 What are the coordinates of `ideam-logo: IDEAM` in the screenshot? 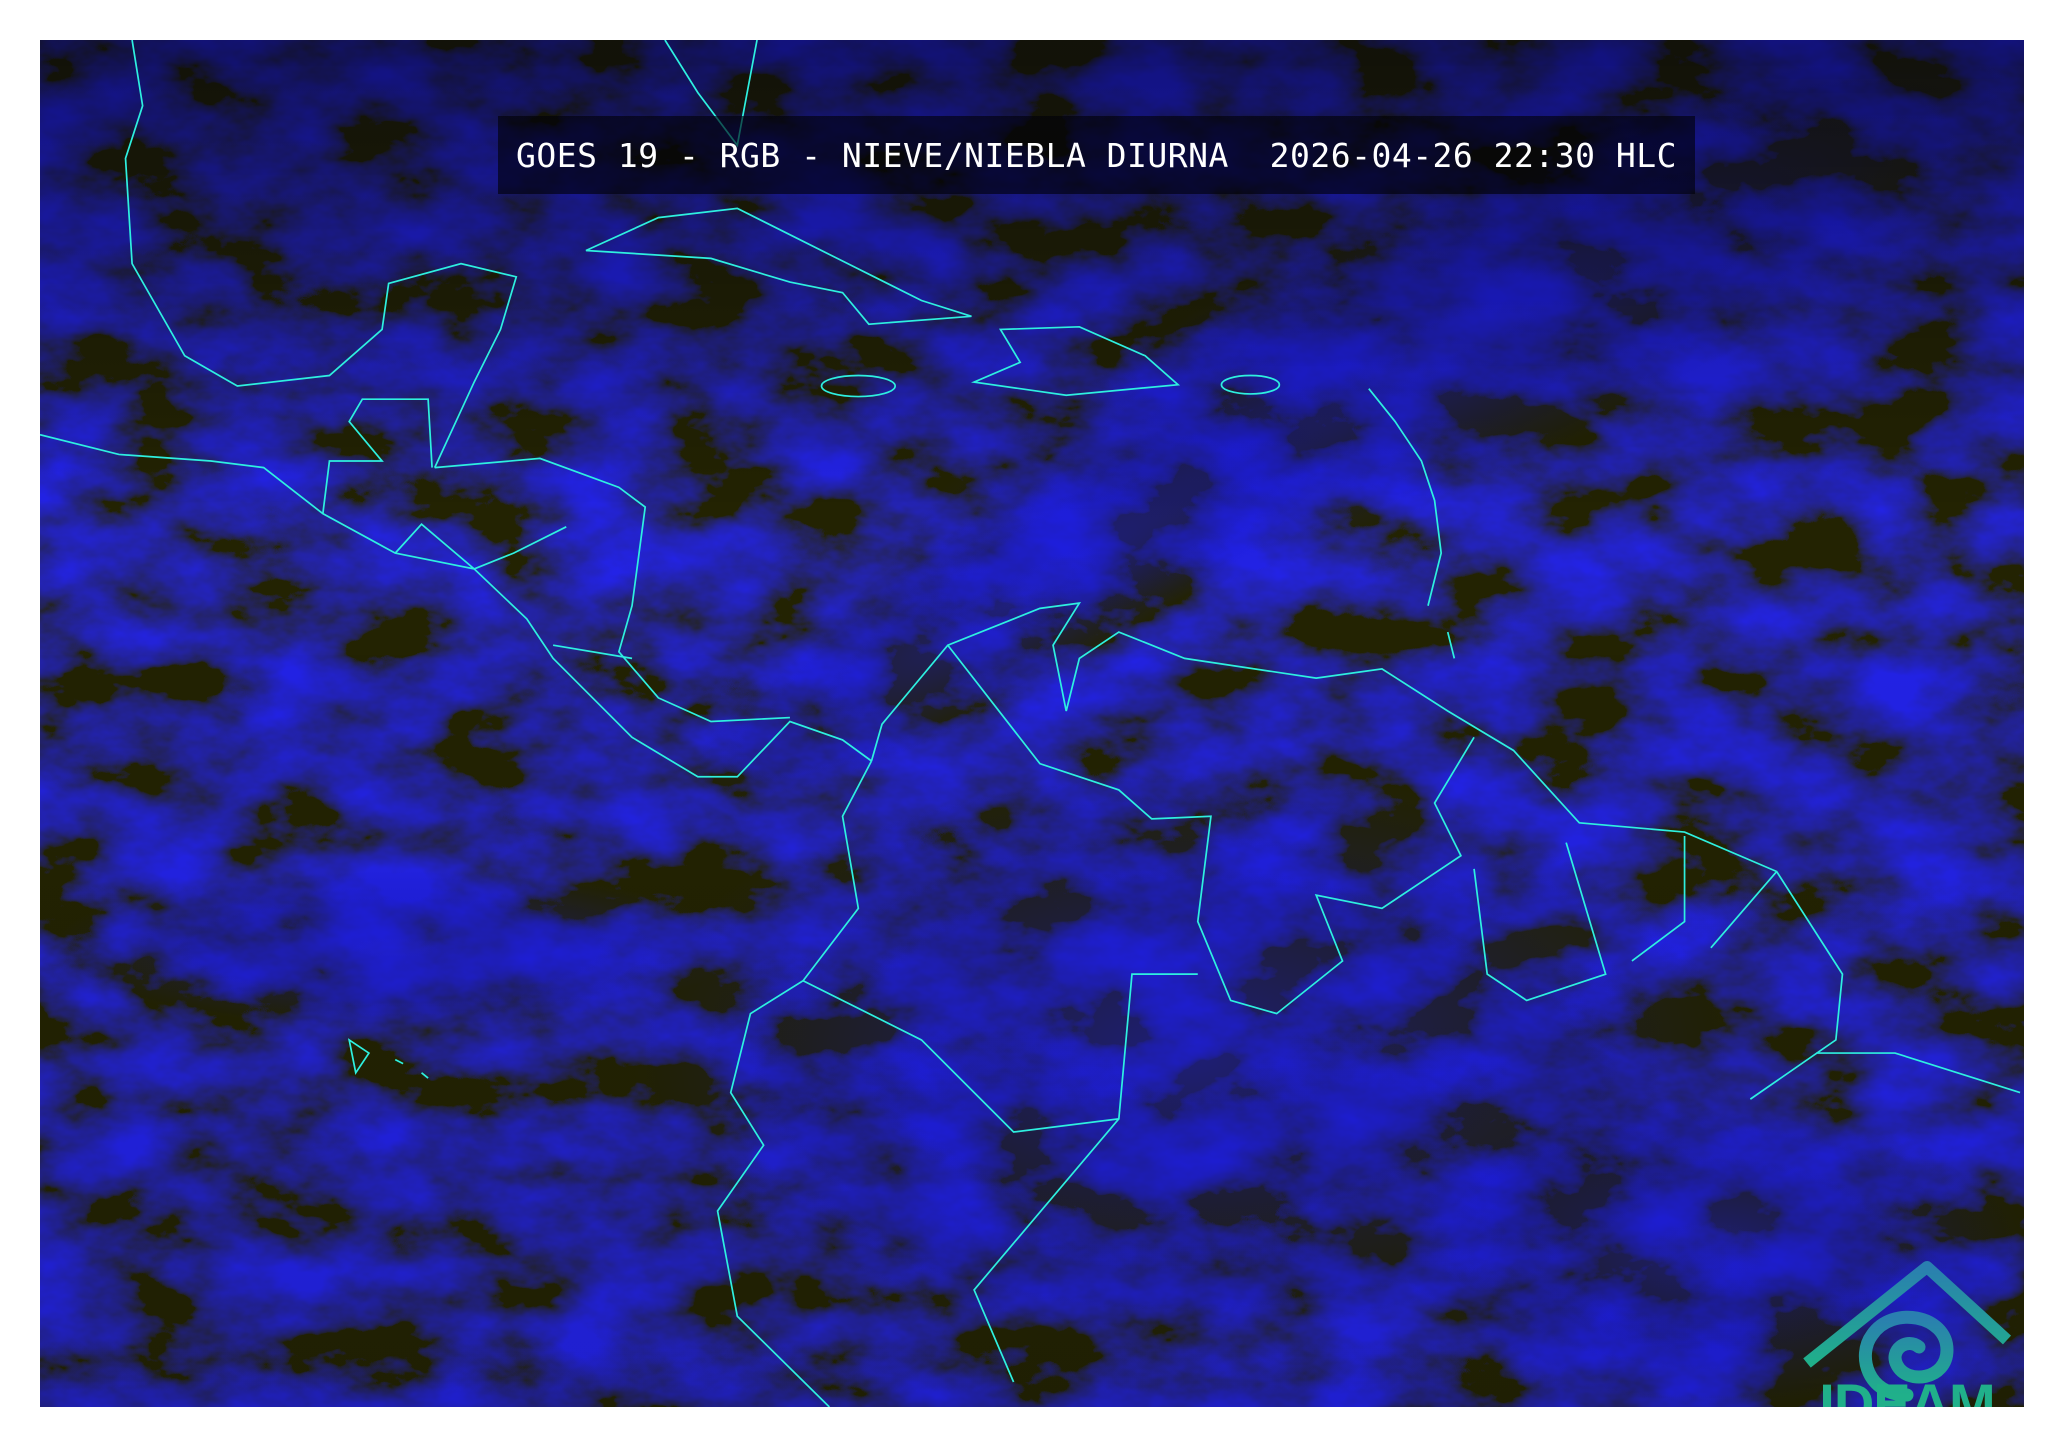 It's located at (1907, 1313).